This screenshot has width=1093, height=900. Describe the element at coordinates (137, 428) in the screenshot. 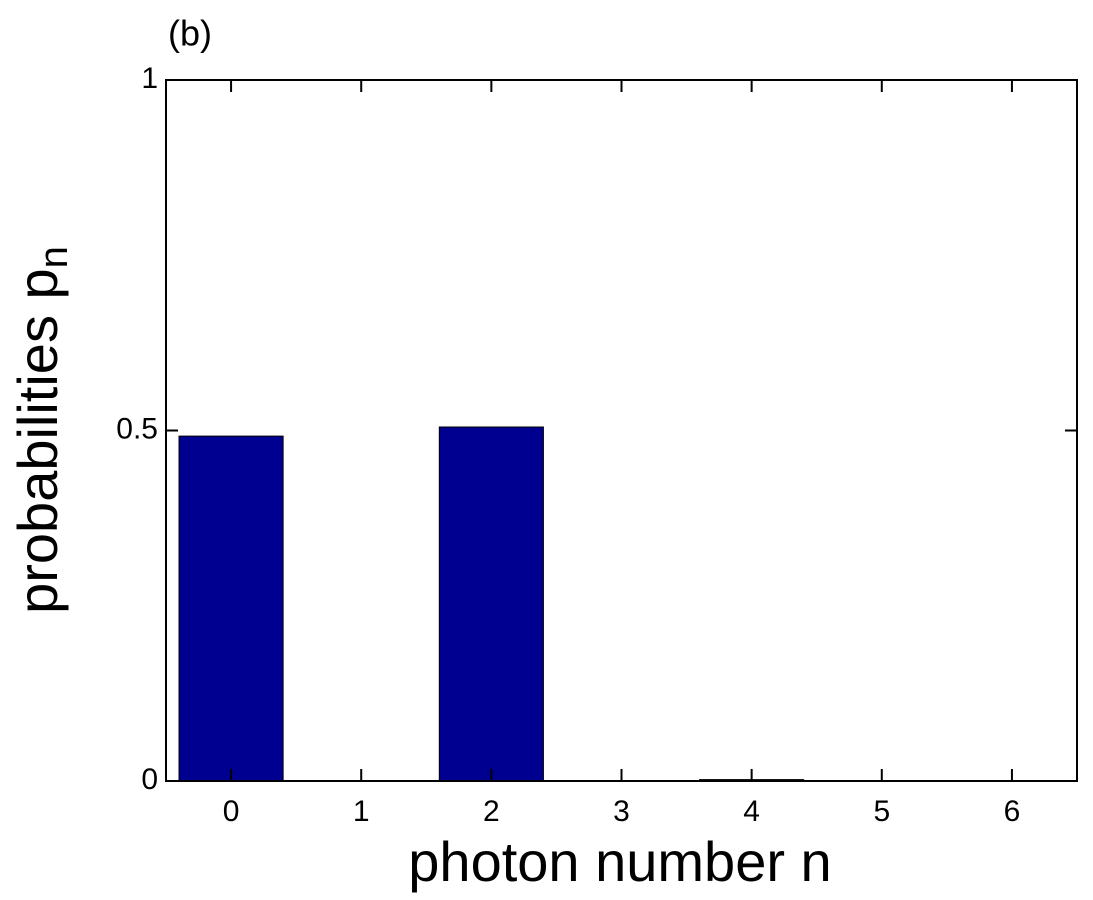

I see `y-tick-label: 0.5` at that location.